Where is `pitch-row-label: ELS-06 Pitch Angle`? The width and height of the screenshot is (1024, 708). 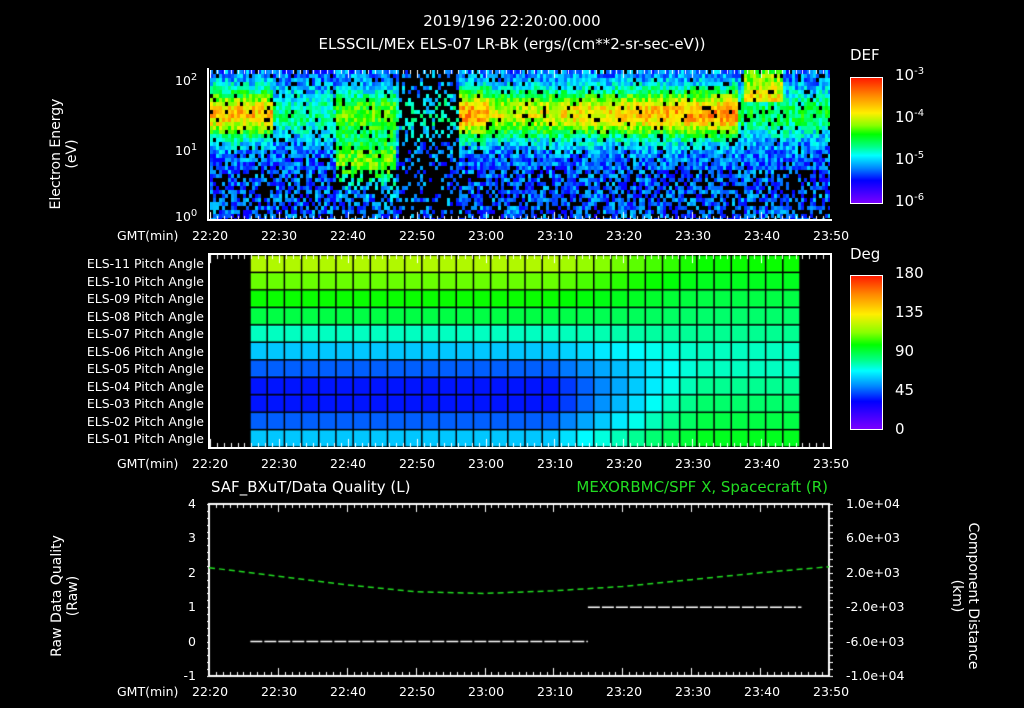
pitch-row-label: ELS-06 Pitch Angle is located at coordinates (145, 351).